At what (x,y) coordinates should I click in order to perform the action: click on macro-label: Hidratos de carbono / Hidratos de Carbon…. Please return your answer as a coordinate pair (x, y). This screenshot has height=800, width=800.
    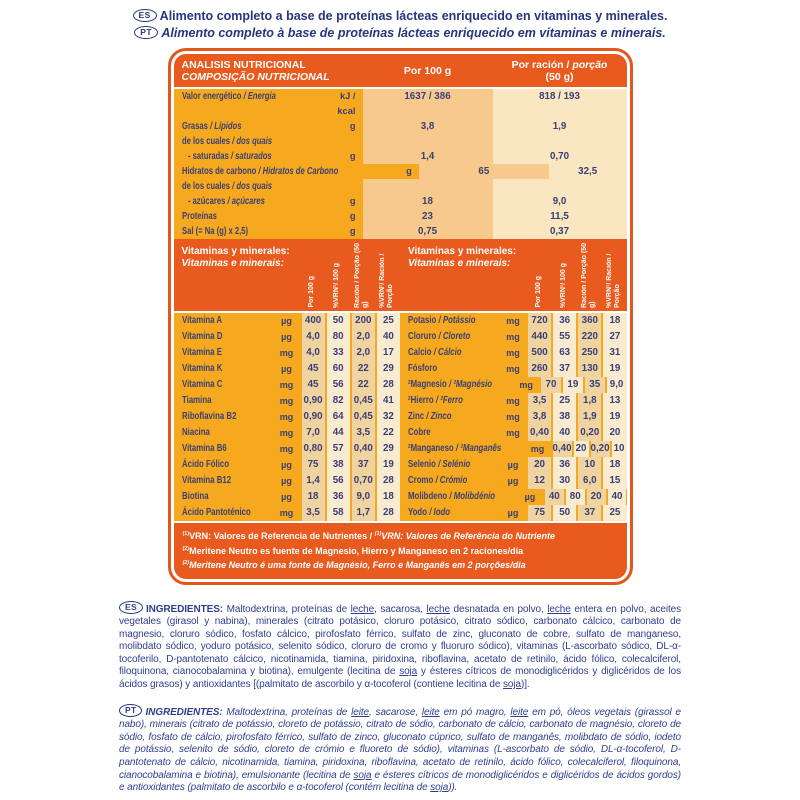
    Looking at the image, I should click on (259, 171).